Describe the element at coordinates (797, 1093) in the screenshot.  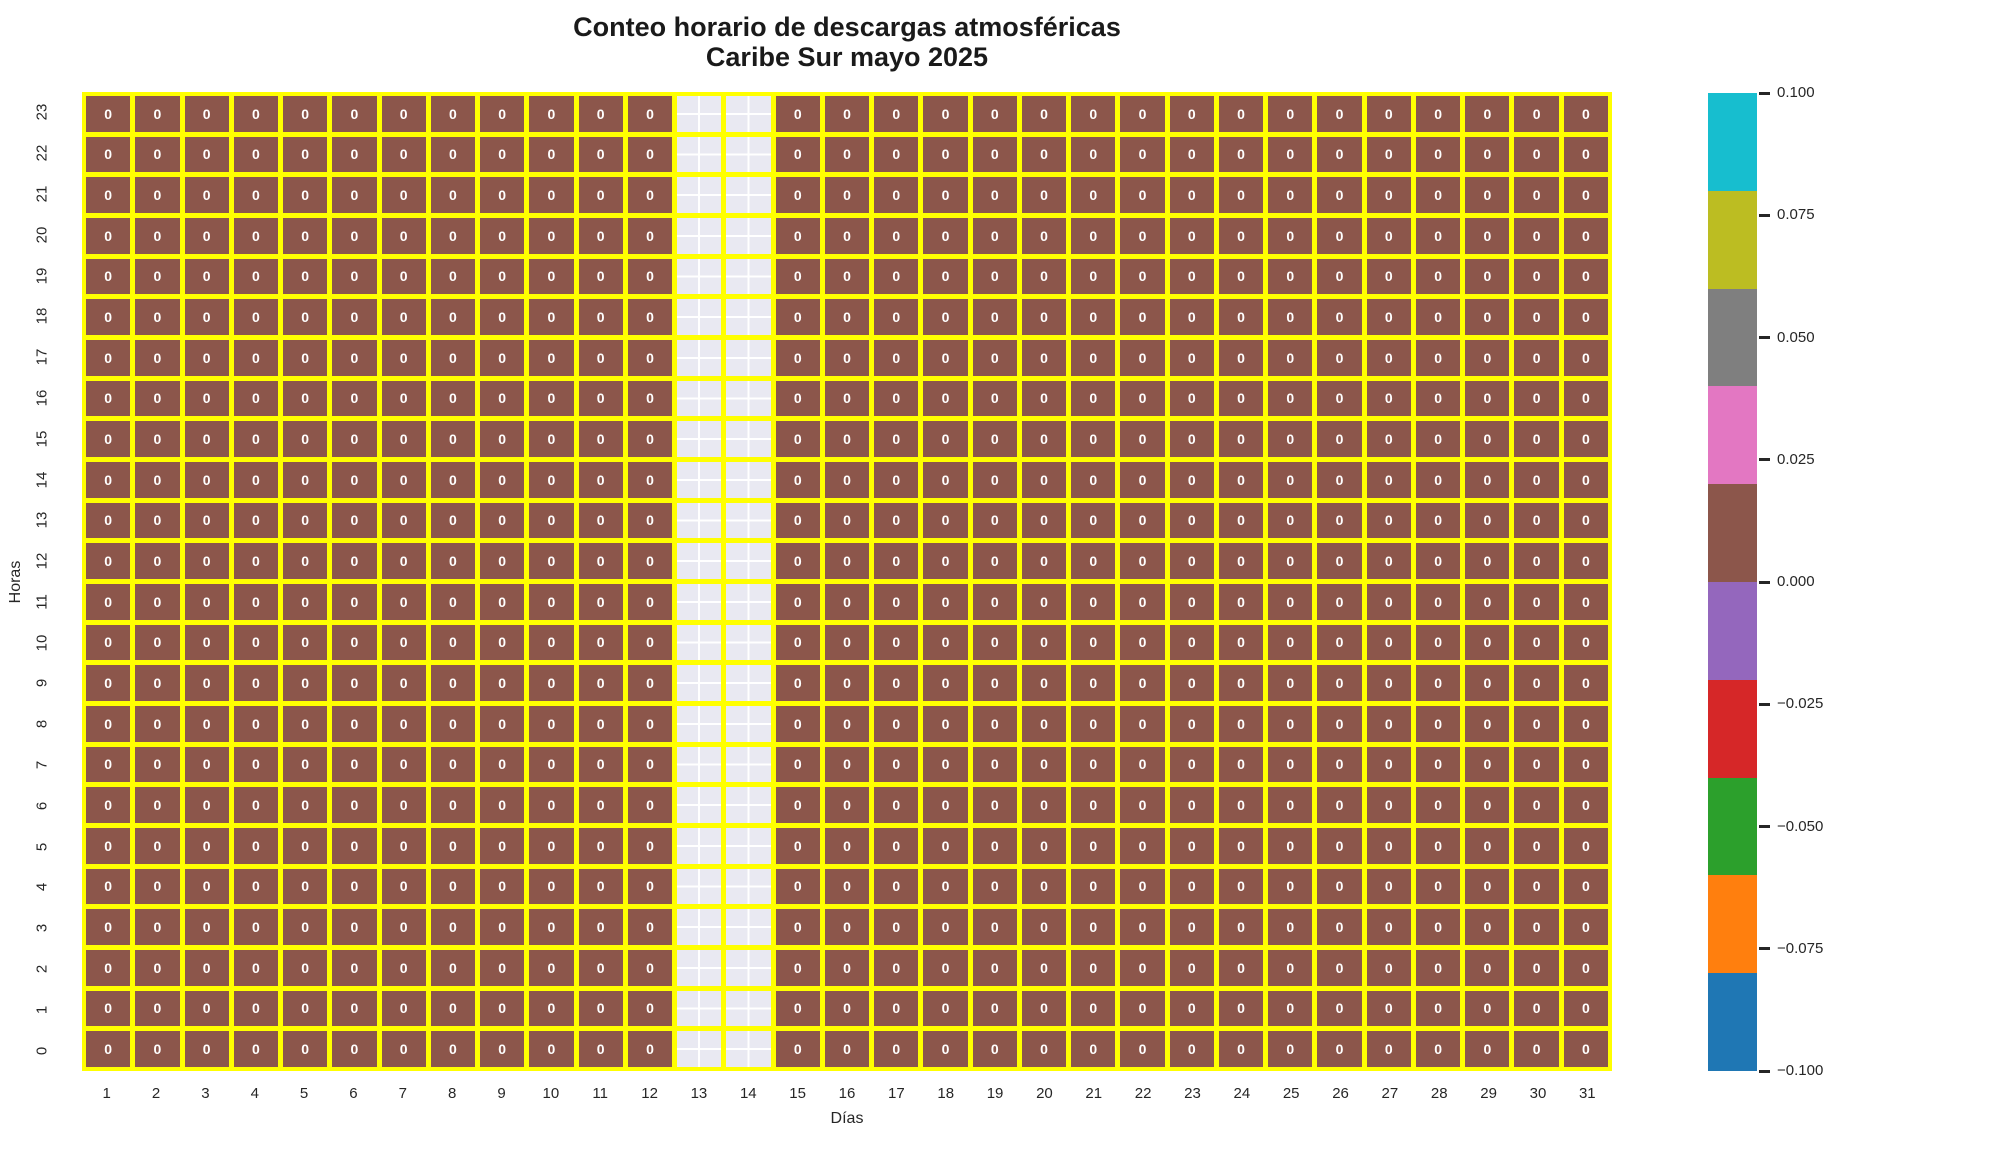
I see `x-tick-label: 15` at that location.